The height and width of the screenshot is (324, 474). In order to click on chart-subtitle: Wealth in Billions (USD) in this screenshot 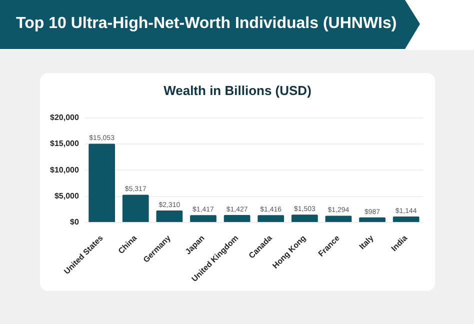, I will do `click(237, 90)`.